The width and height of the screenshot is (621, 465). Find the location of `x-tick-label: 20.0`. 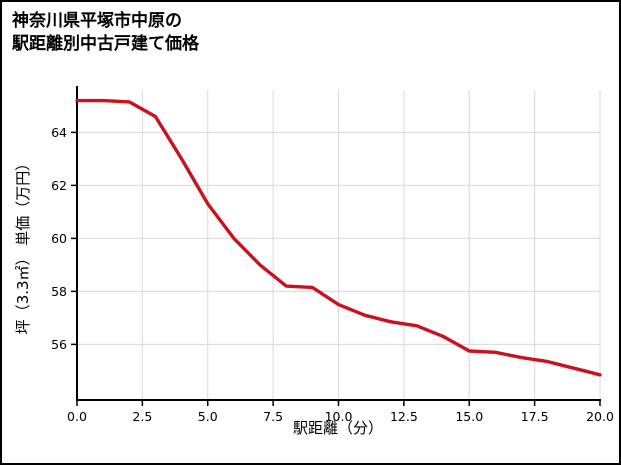

x-tick-label: 20.0 is located at coordinates (600, 416).